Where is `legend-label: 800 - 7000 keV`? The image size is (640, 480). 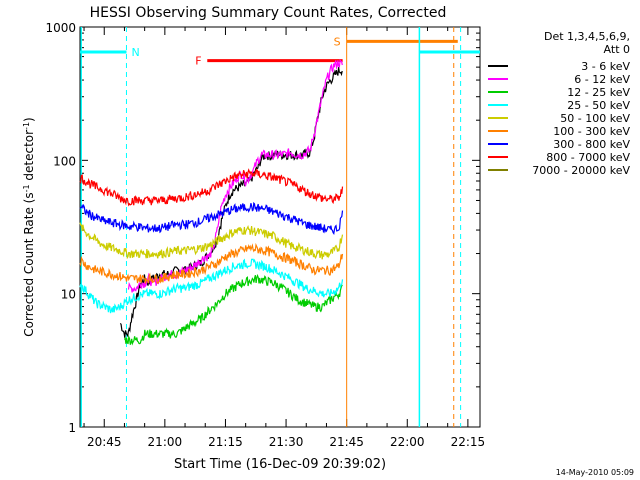
legend-label: 800 - 7000 keV is located at coordinates (588, 157).